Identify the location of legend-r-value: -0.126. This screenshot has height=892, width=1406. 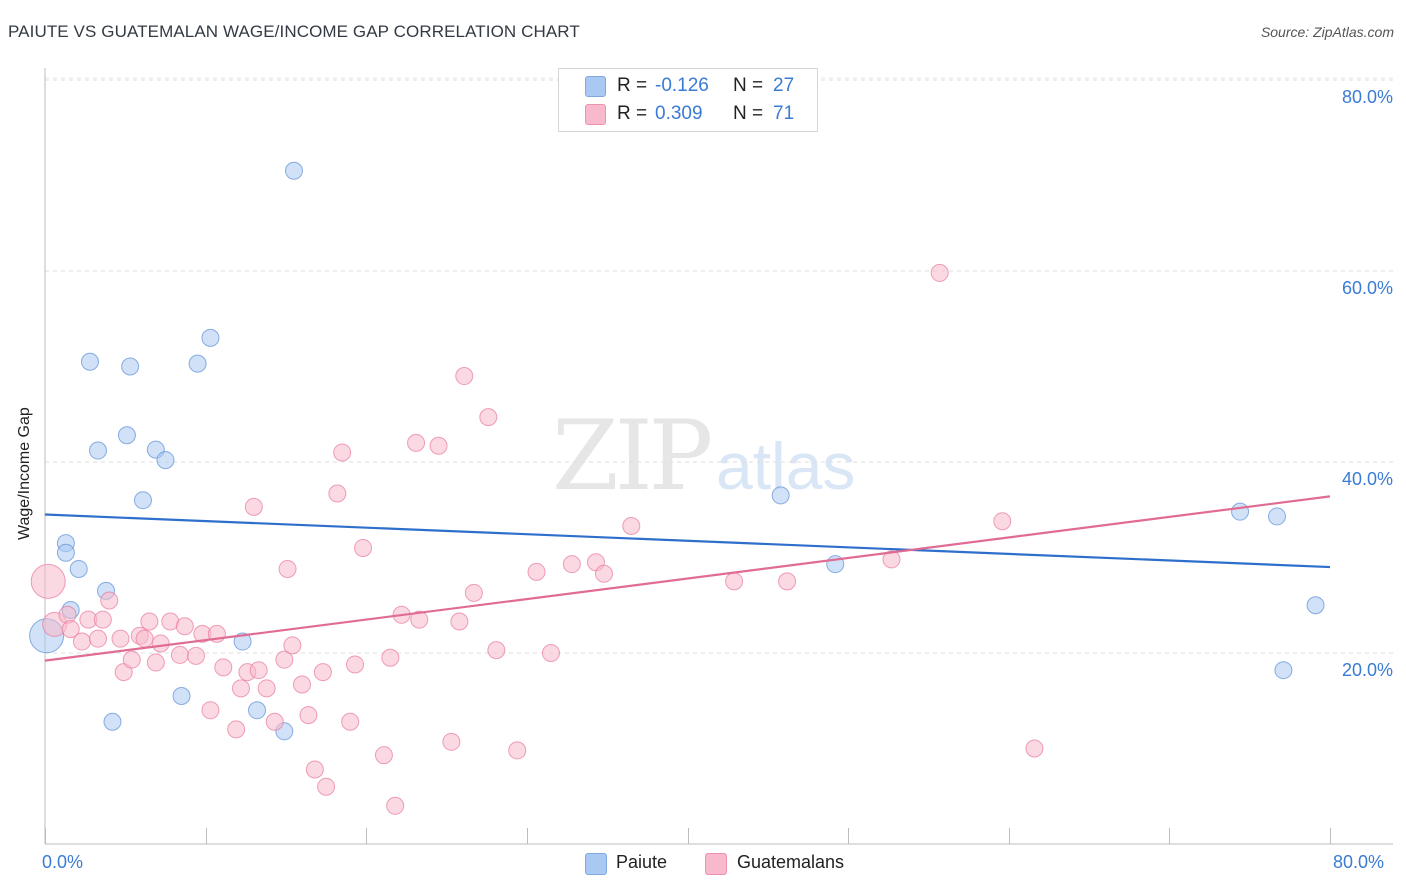
(682, 85).